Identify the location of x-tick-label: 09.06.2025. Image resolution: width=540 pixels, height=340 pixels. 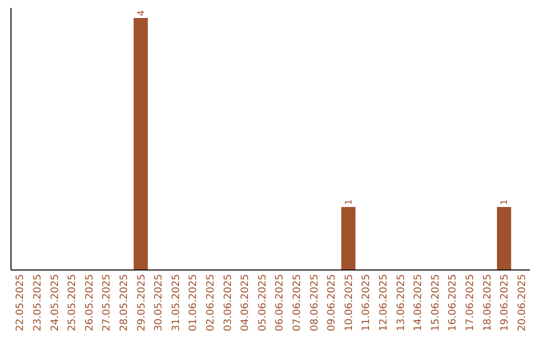
(332, 303).